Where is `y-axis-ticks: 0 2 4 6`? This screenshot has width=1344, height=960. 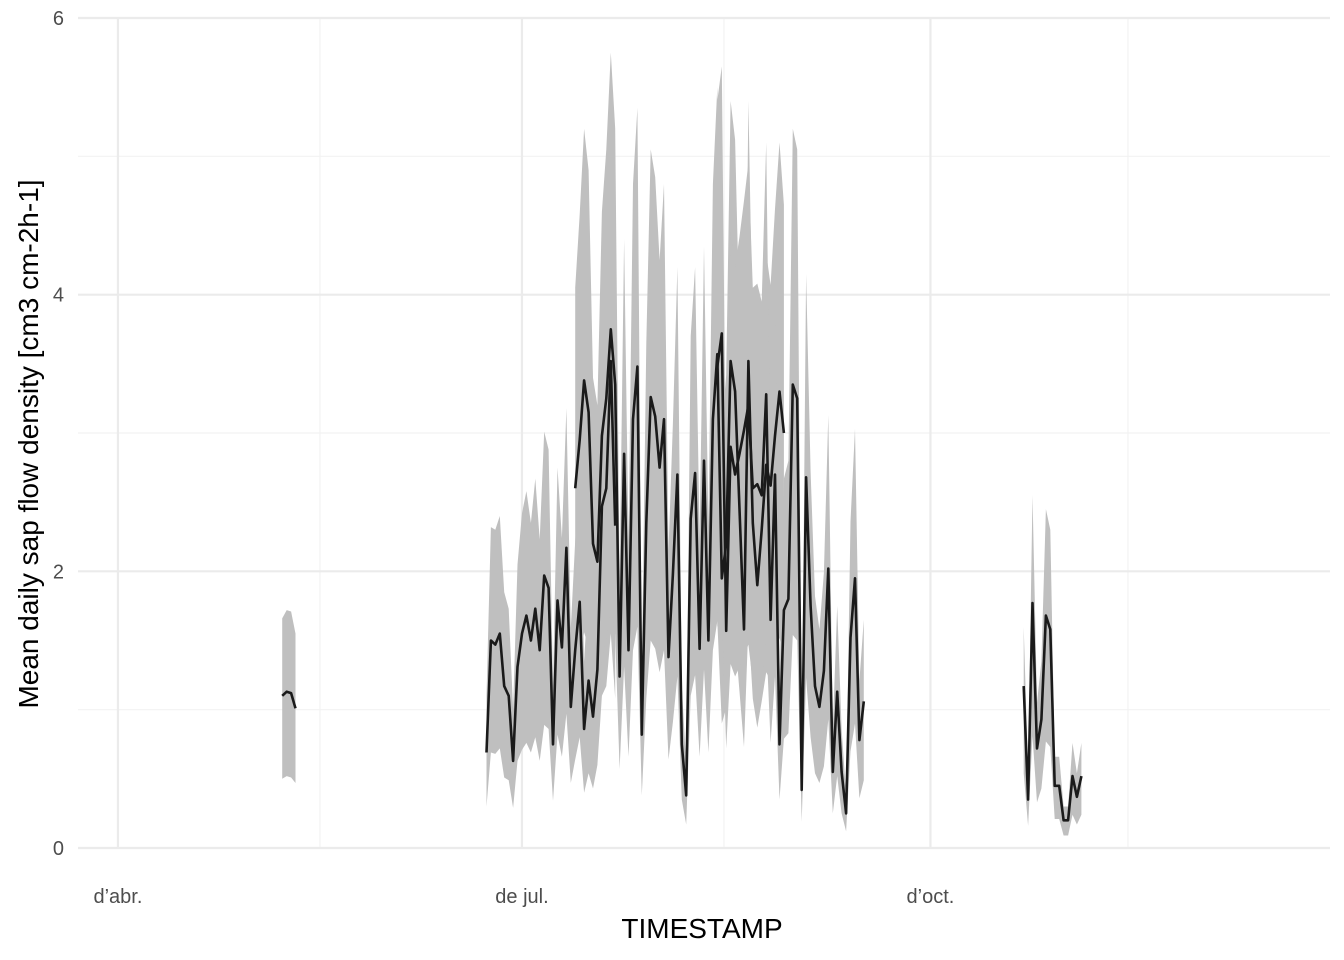 y-axis-ticks: 0 2 4 6 is located at coordinates (58, 434).